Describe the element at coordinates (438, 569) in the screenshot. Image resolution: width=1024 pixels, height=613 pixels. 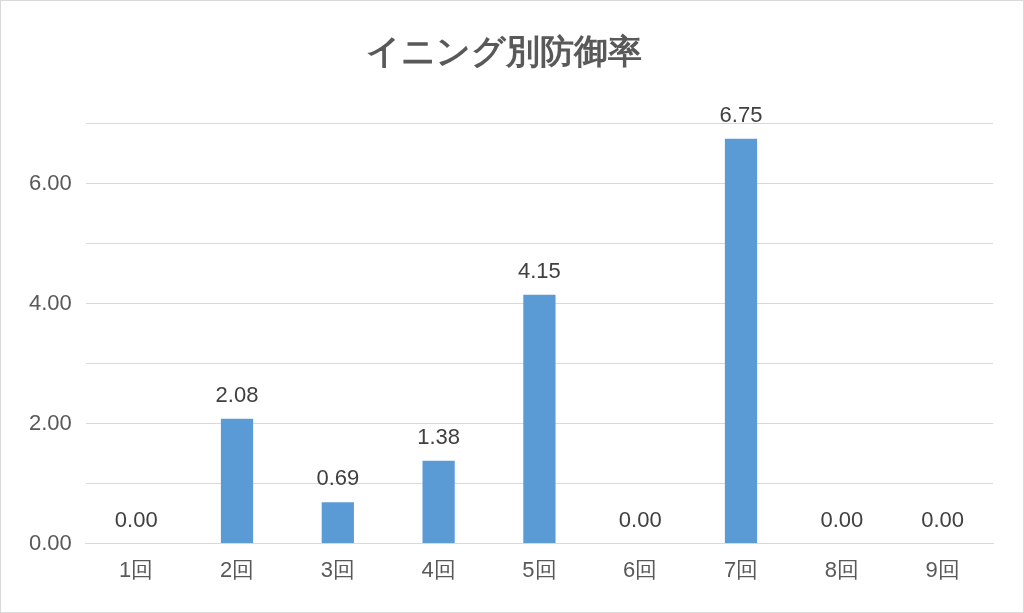
I see `x-tick-label: 4回` at that location.